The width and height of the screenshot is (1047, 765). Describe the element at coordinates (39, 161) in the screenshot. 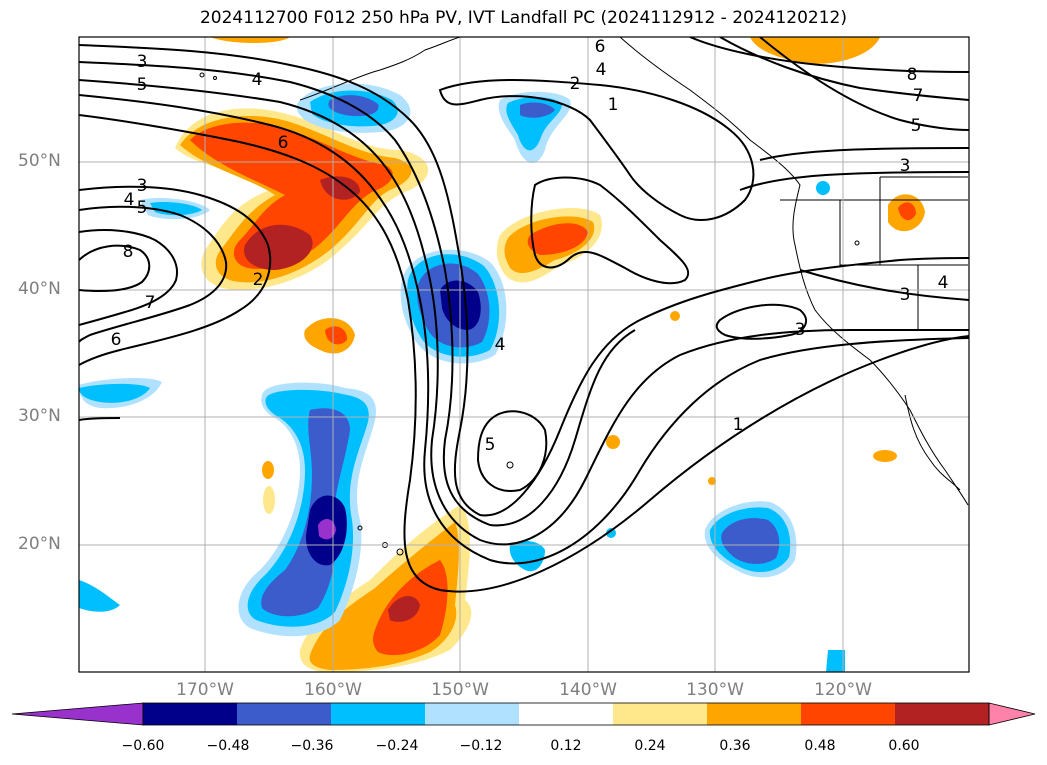

I see `lat-label: 50°N` at that location.